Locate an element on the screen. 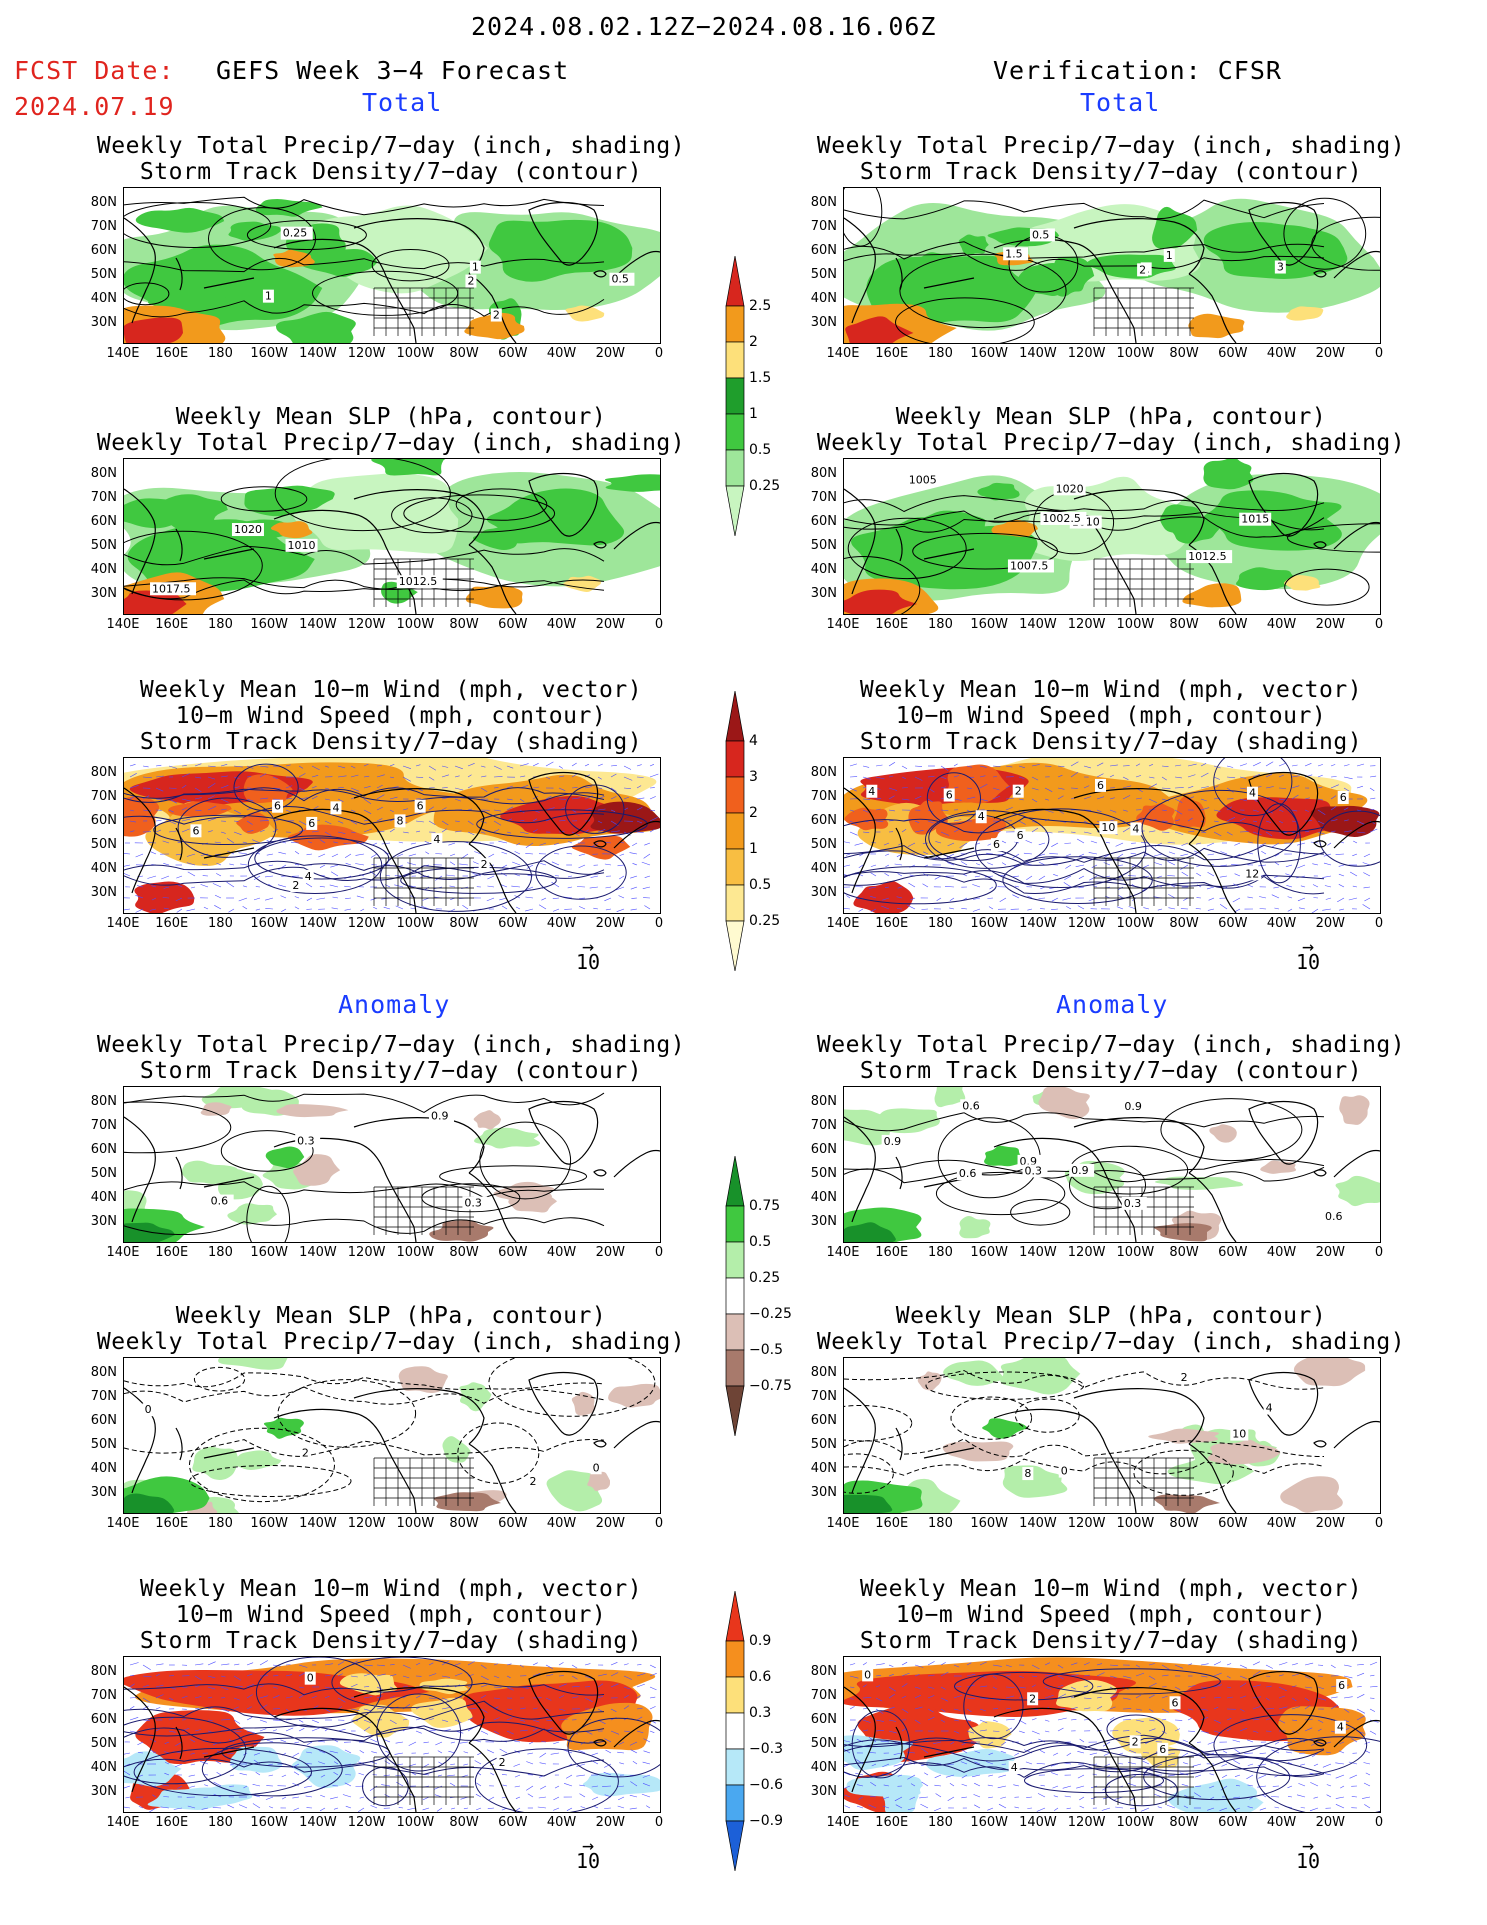 This screenshot has height=1925, width=1487. lon-label: 20W is located at coordinates (1330, 923).